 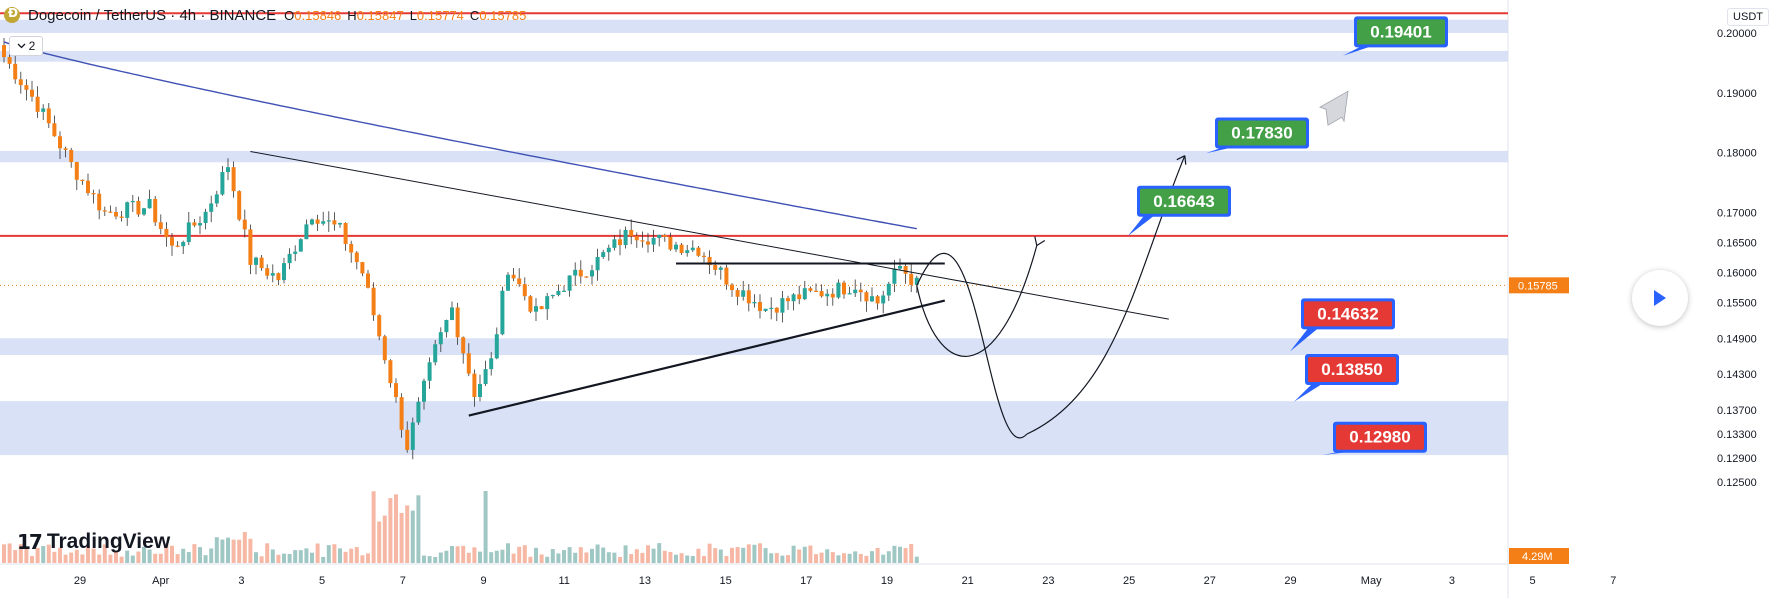 I want to click on price-target-value: 0.17830, so click(x=1261, y=133).